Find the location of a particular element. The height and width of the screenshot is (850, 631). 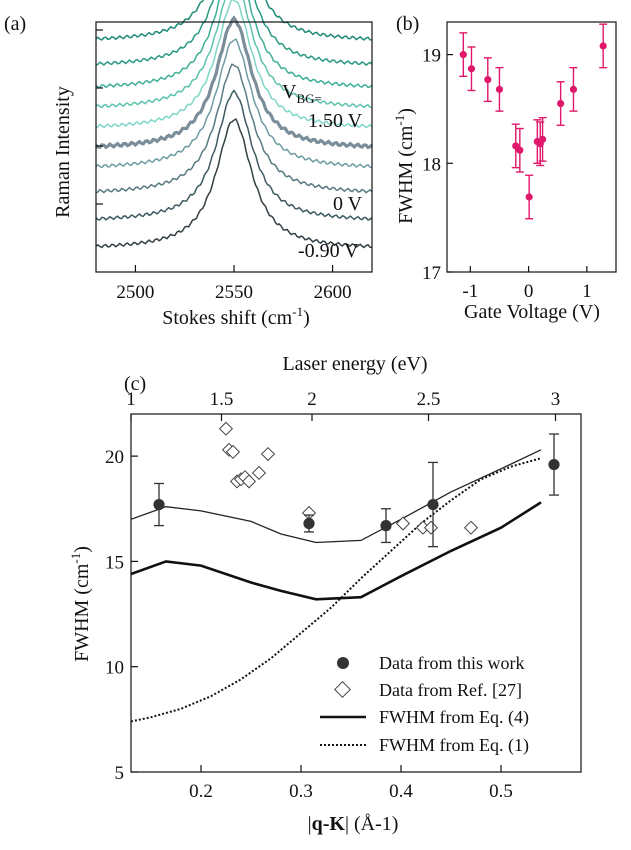

panel-c-xlabel: |q-K| (Å-1) is located at coordinates (353, 824).